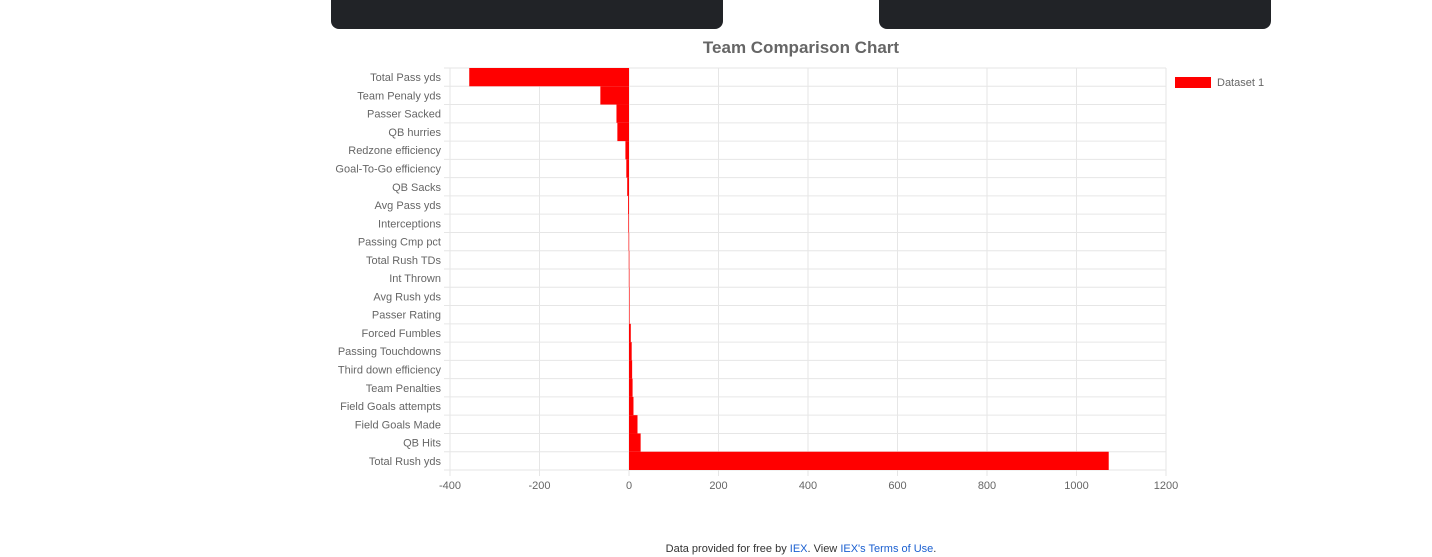 This screenshot has width=1432, height=557. What do you see at coordinates (399, 243) in the screenshot?
I see `y-tick-label: Passing Cmp pct` at bounding box center [399, 243].